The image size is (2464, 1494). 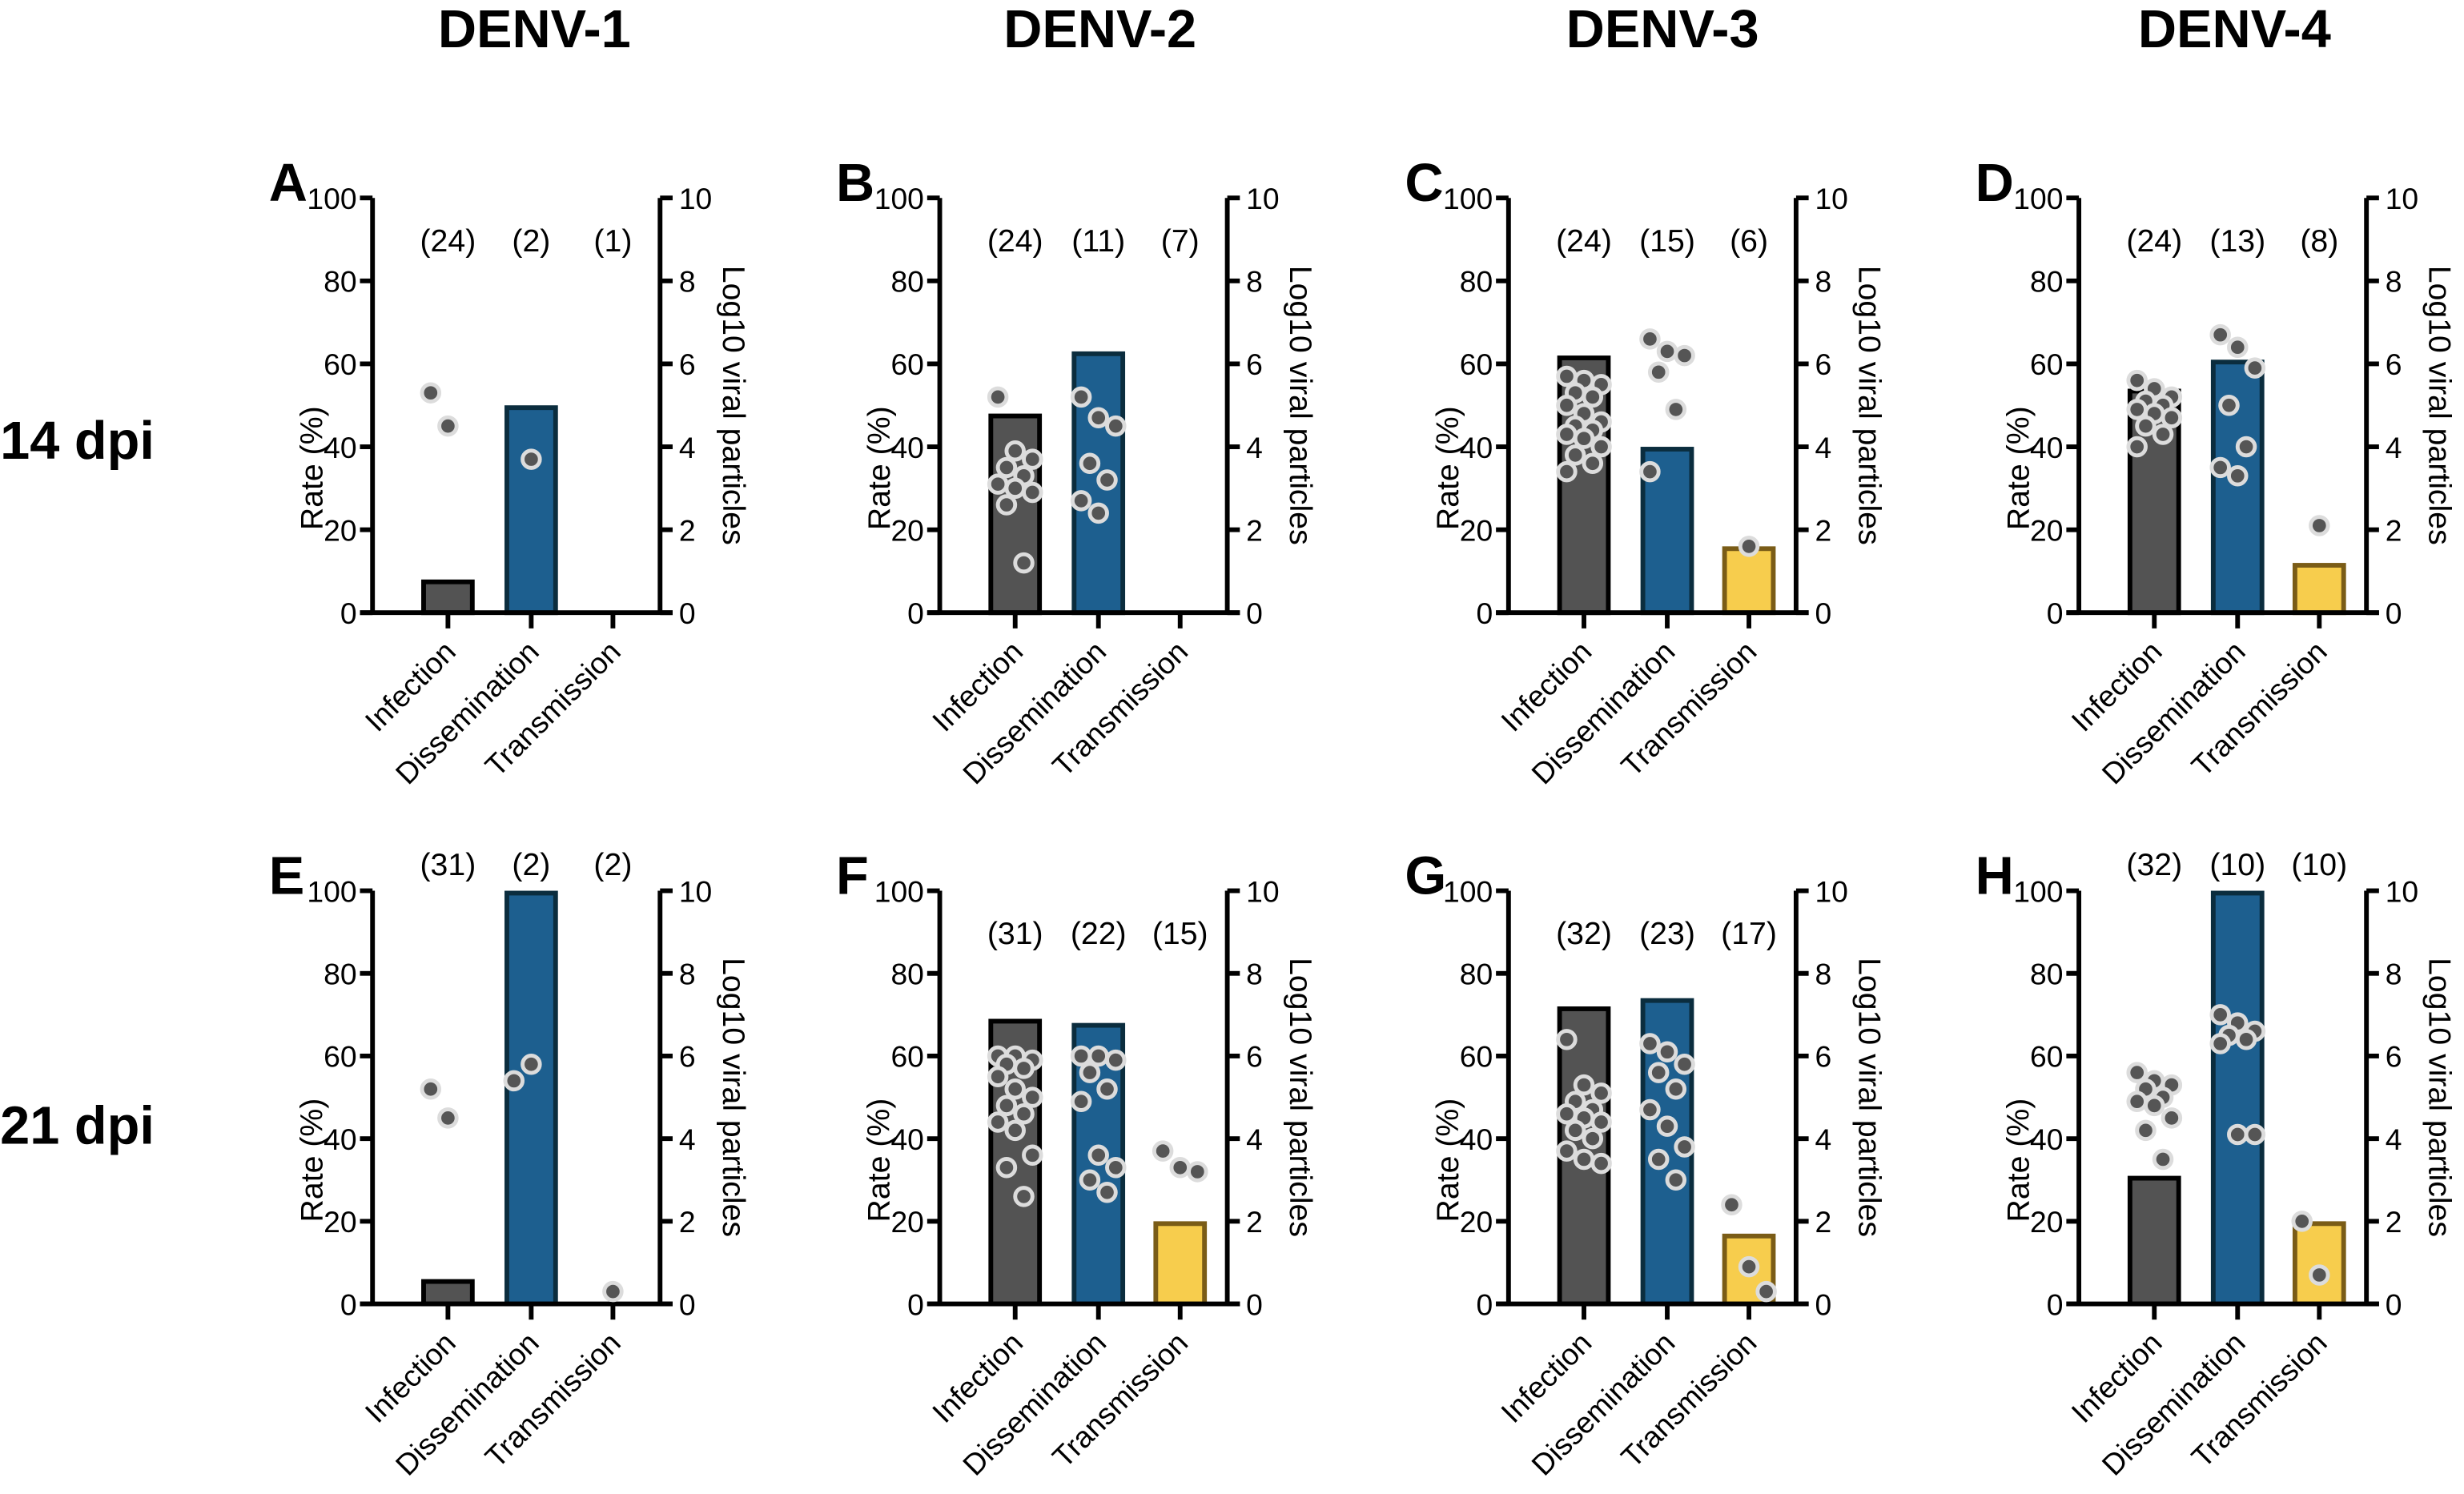 What do you see at coordinates (612, 864) in the screenshot?
I see `sample-count: (2)` at bounding box center [612, 864].